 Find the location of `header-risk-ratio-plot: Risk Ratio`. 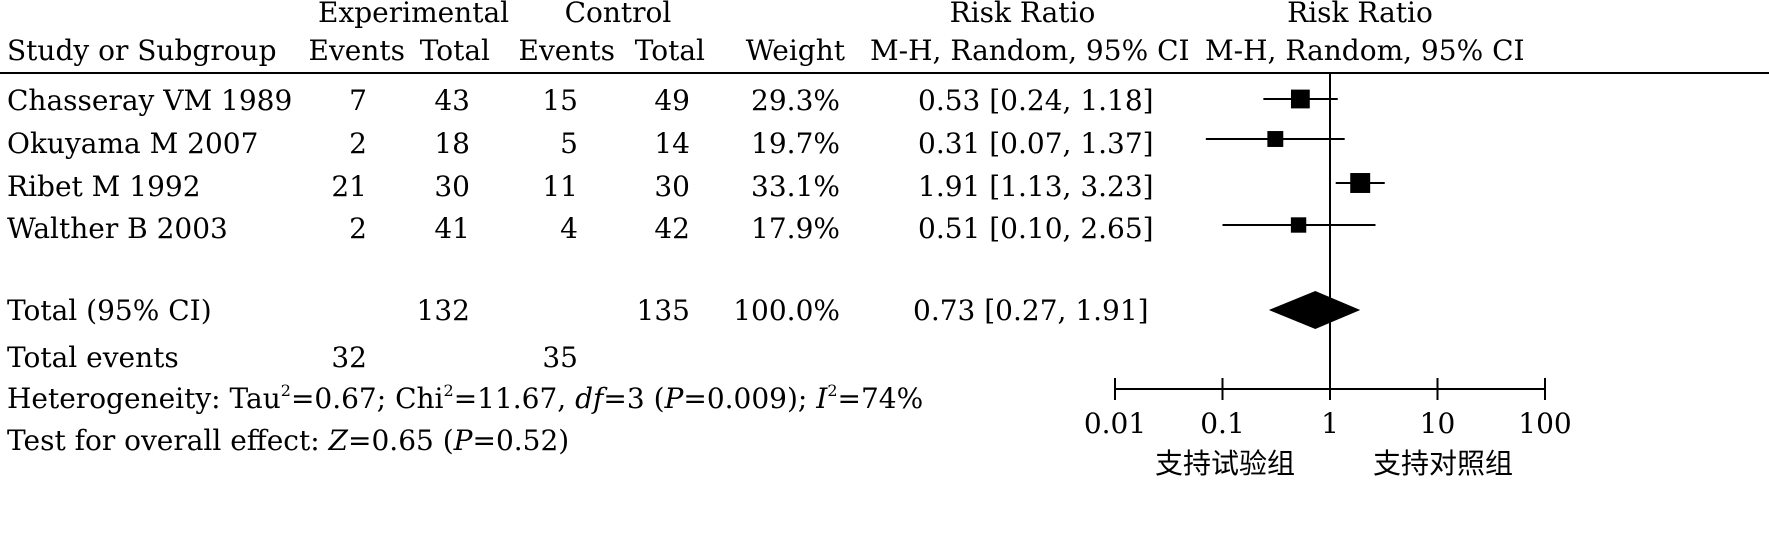

header-risk-ratio-plot: Risk Ratio is located at coordinates (1360, 14).